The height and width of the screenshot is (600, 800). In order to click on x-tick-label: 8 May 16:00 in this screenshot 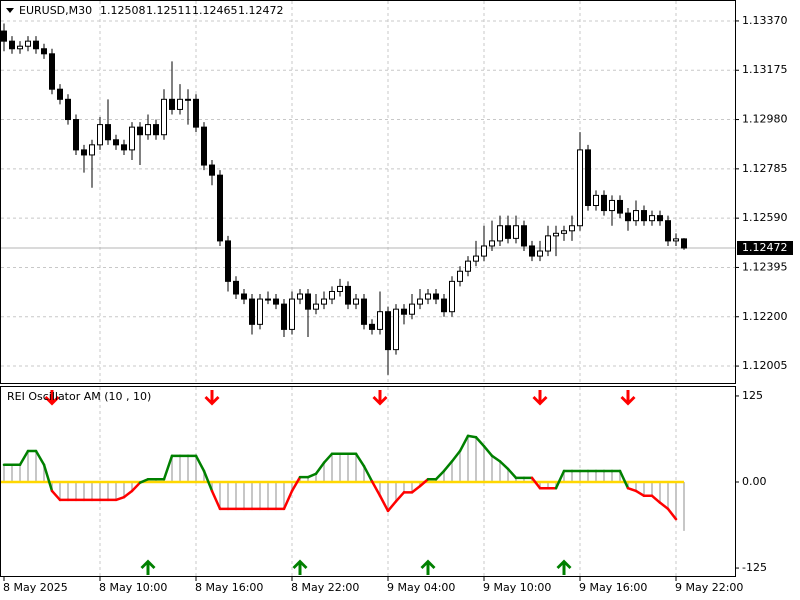, I will do `click(229, 587)`.